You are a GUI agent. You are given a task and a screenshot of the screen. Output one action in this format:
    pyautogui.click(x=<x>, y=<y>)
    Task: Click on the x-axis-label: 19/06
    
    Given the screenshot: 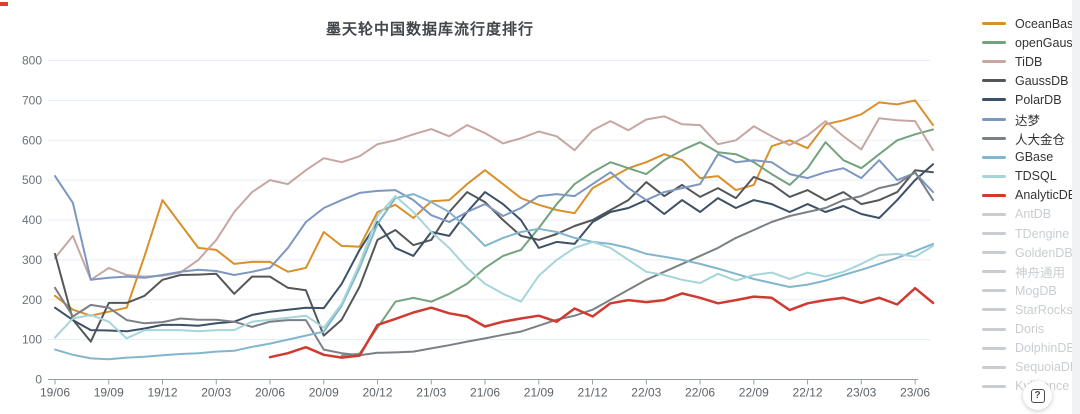 What is the action you would take?
    pyautogui.click(x=55, y=393)
    